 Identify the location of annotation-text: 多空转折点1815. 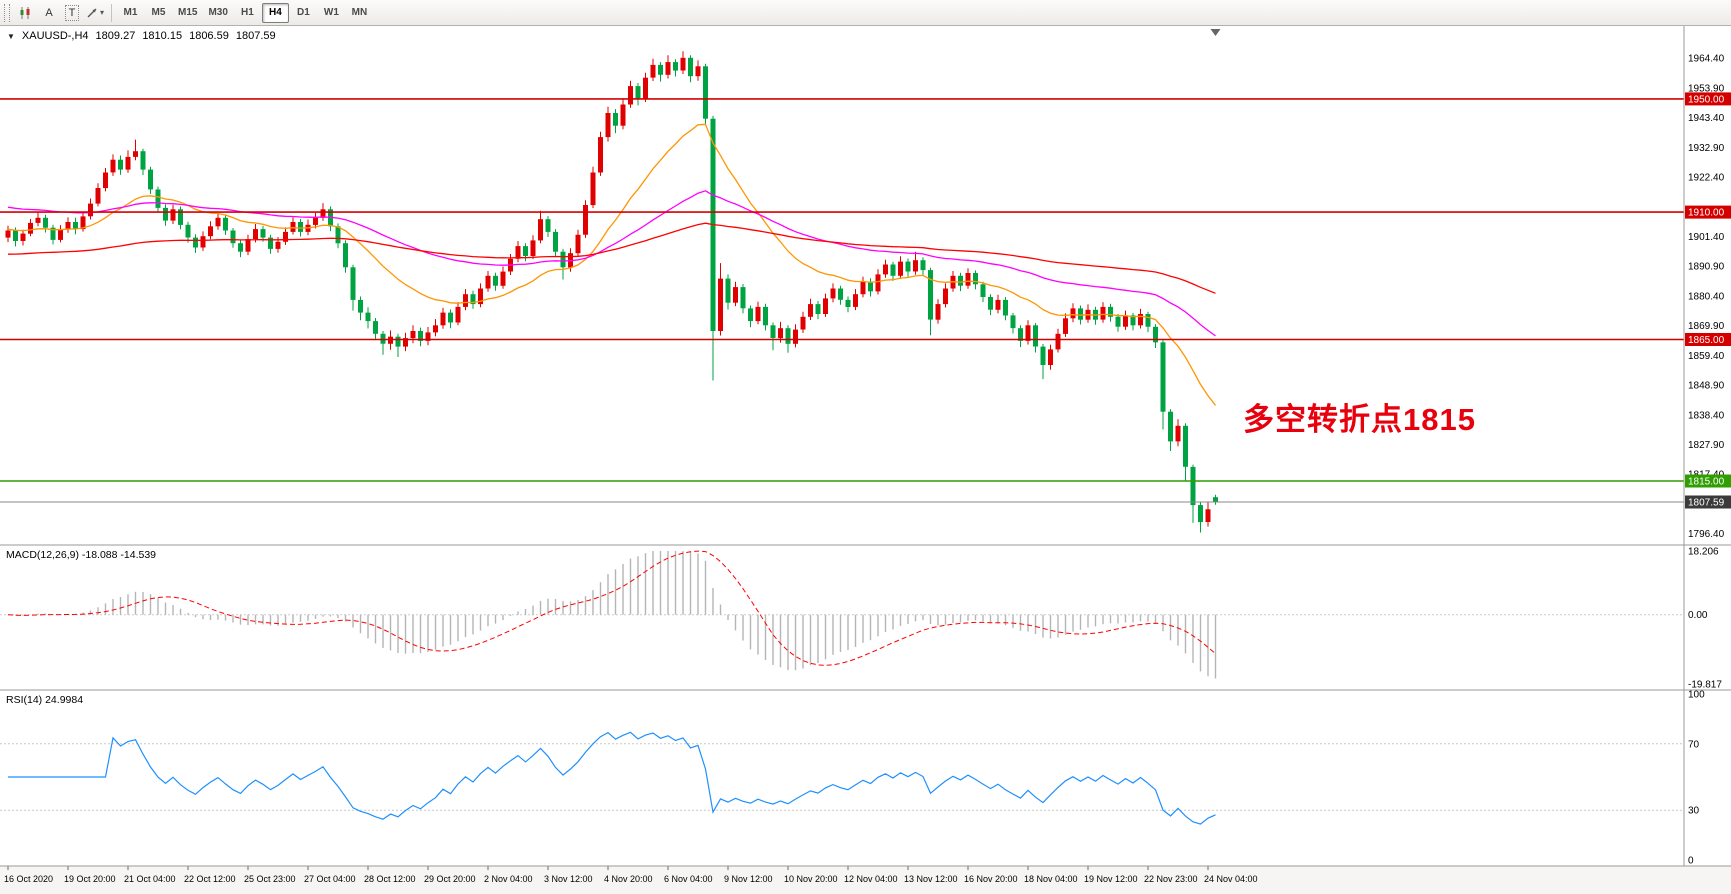
(1359, 419).